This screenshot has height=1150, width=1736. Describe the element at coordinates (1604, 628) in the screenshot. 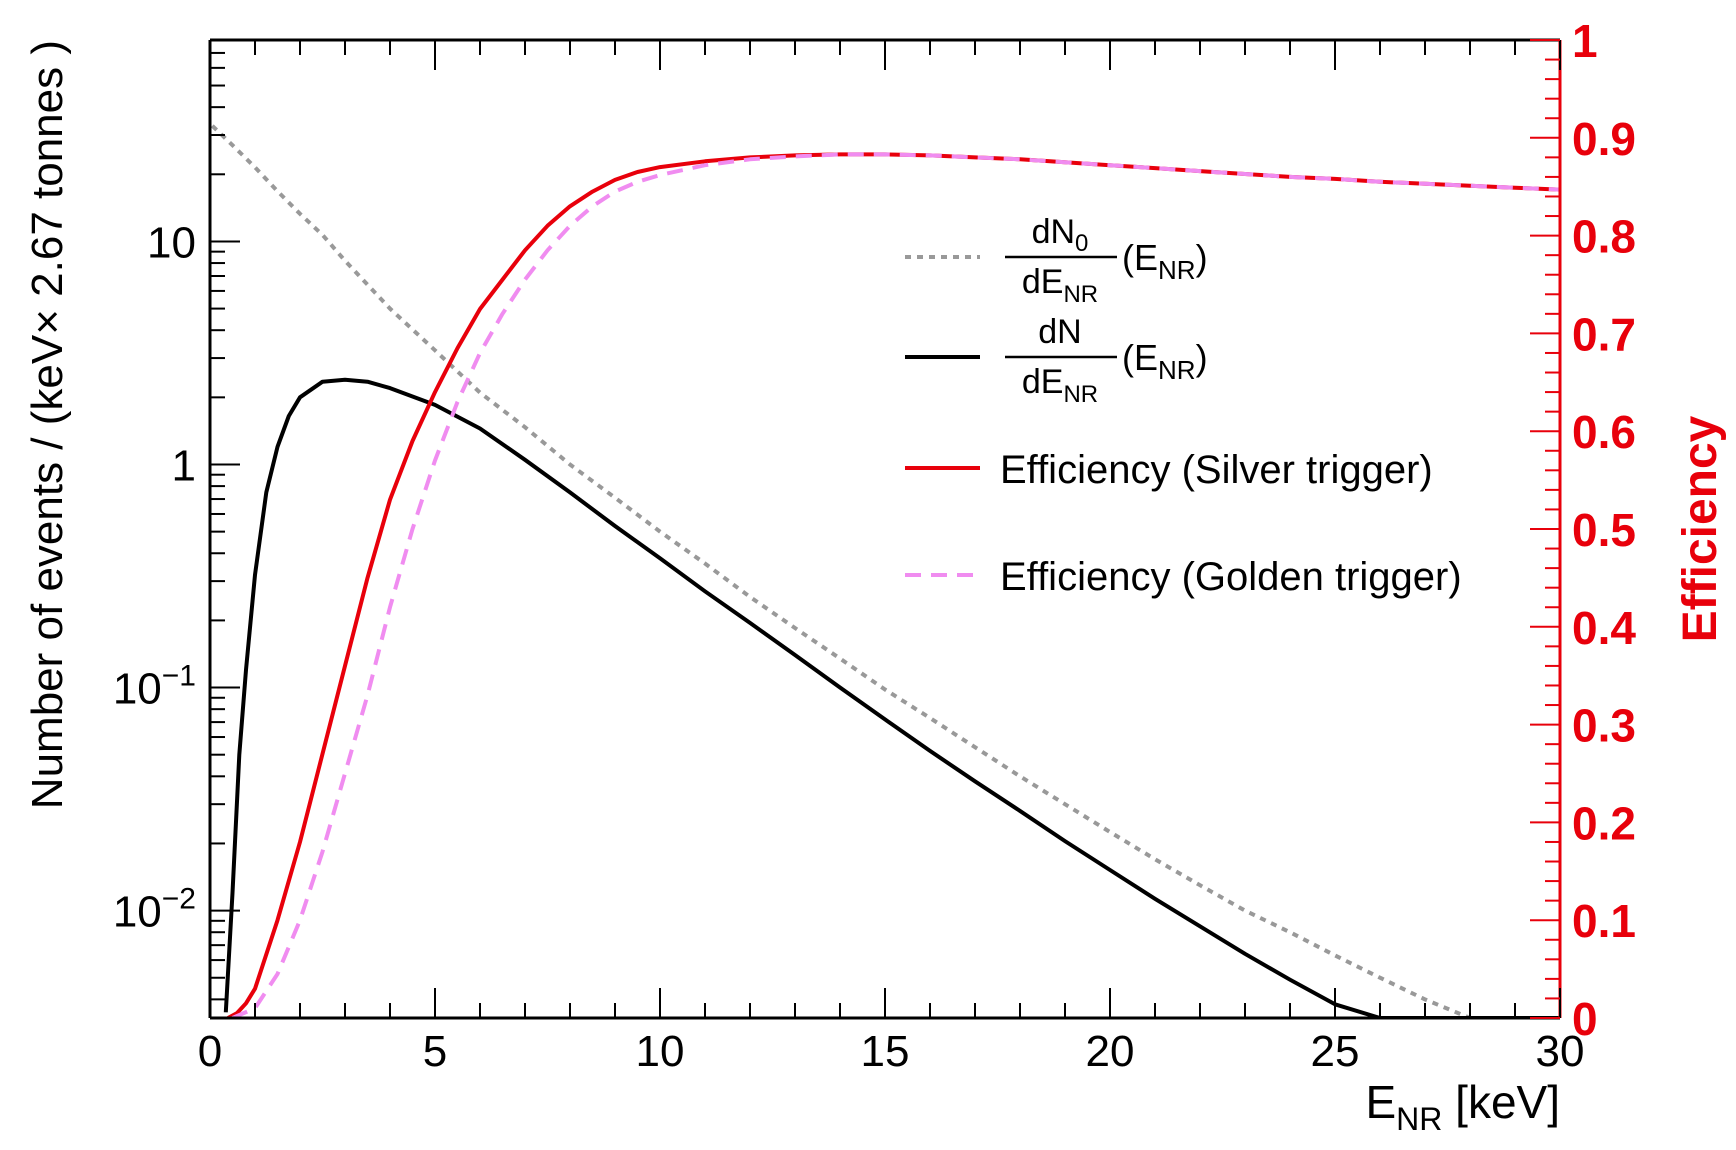

I see `y-right-tick-label: 0.4` at that location.